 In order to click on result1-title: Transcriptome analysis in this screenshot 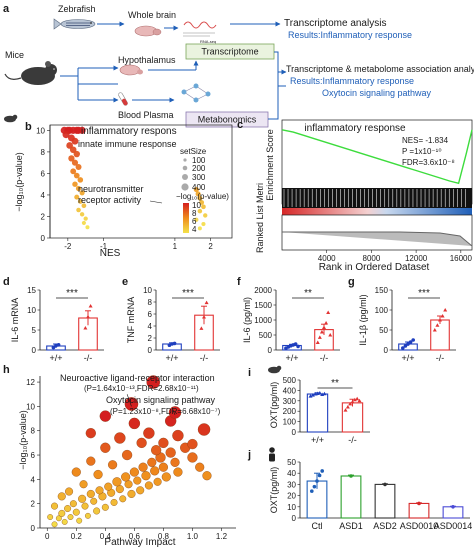, I will do `click(335, 23)`.